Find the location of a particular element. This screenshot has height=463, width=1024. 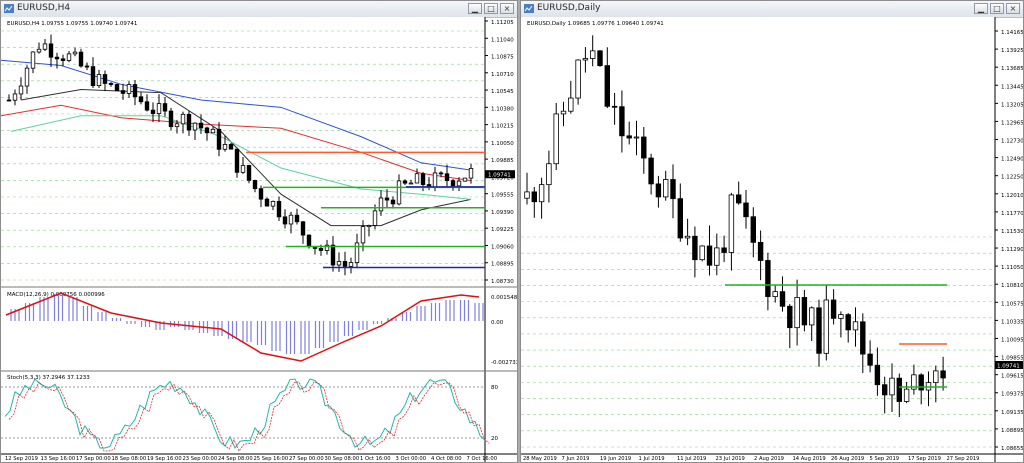

time-axis-label: 30 Sep 08:00 is located at coordinates (342, 459).